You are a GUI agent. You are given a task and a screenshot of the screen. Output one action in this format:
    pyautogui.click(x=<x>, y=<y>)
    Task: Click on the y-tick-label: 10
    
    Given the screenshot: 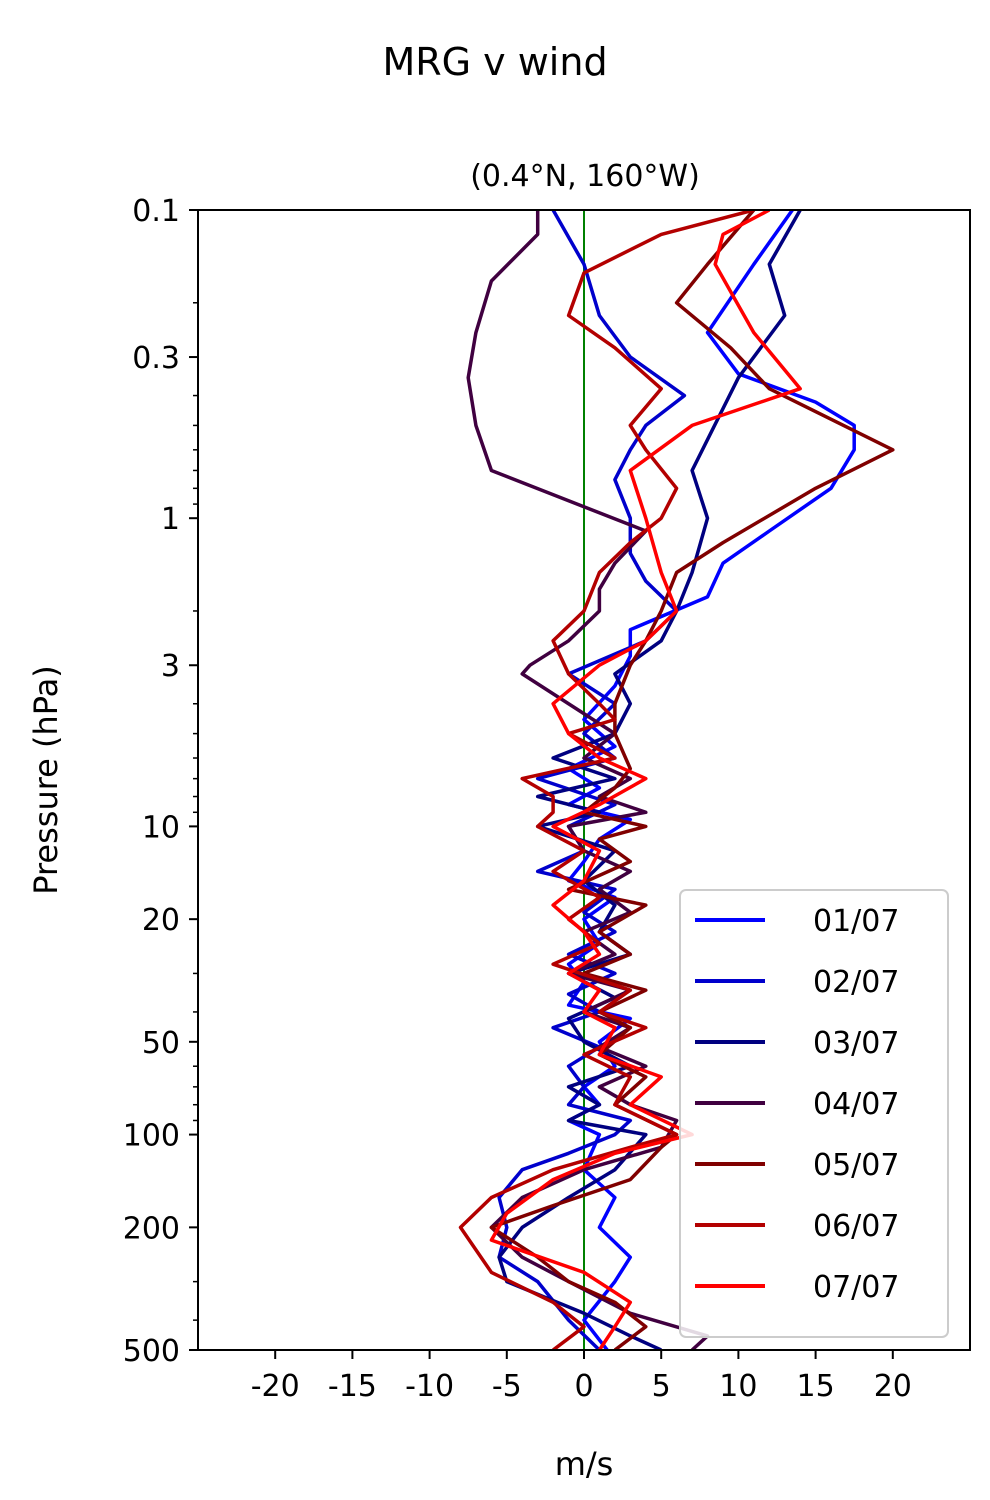 What is the action you would take?
    pyautogui.click(x=161, y=827)
    